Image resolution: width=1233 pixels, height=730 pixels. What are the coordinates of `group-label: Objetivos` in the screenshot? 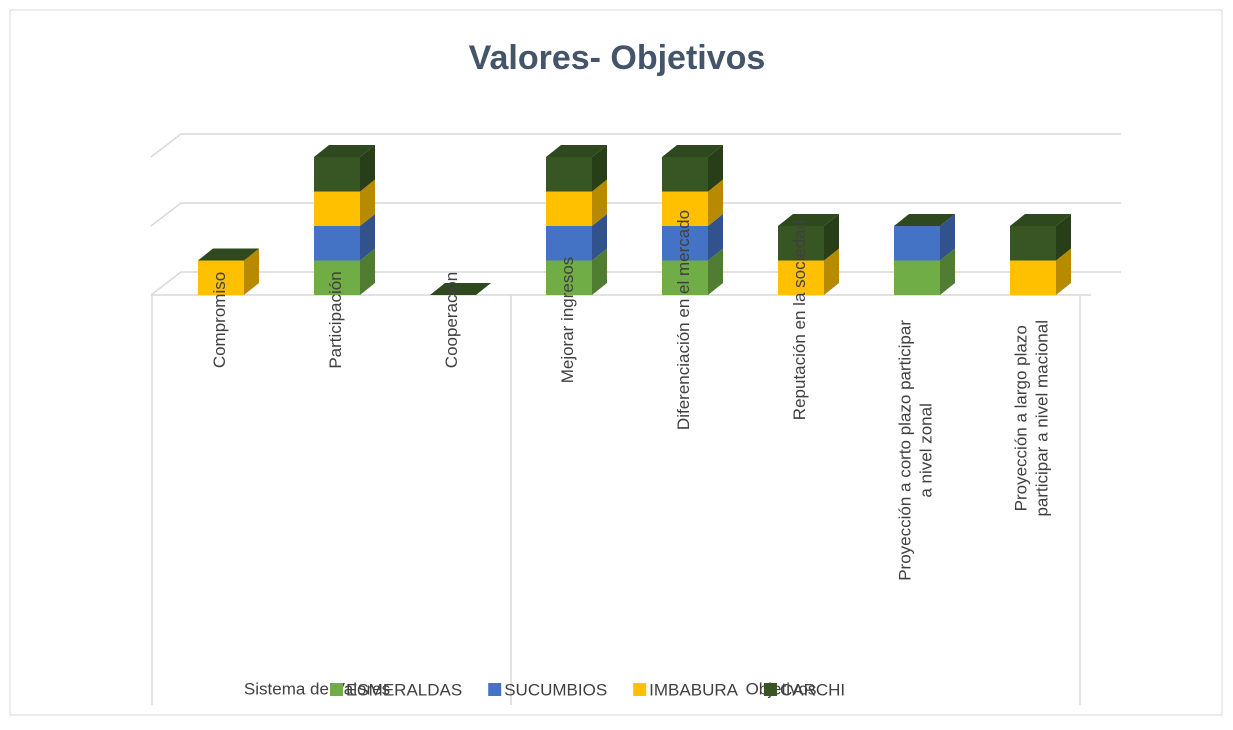 It's located at (781, 688).